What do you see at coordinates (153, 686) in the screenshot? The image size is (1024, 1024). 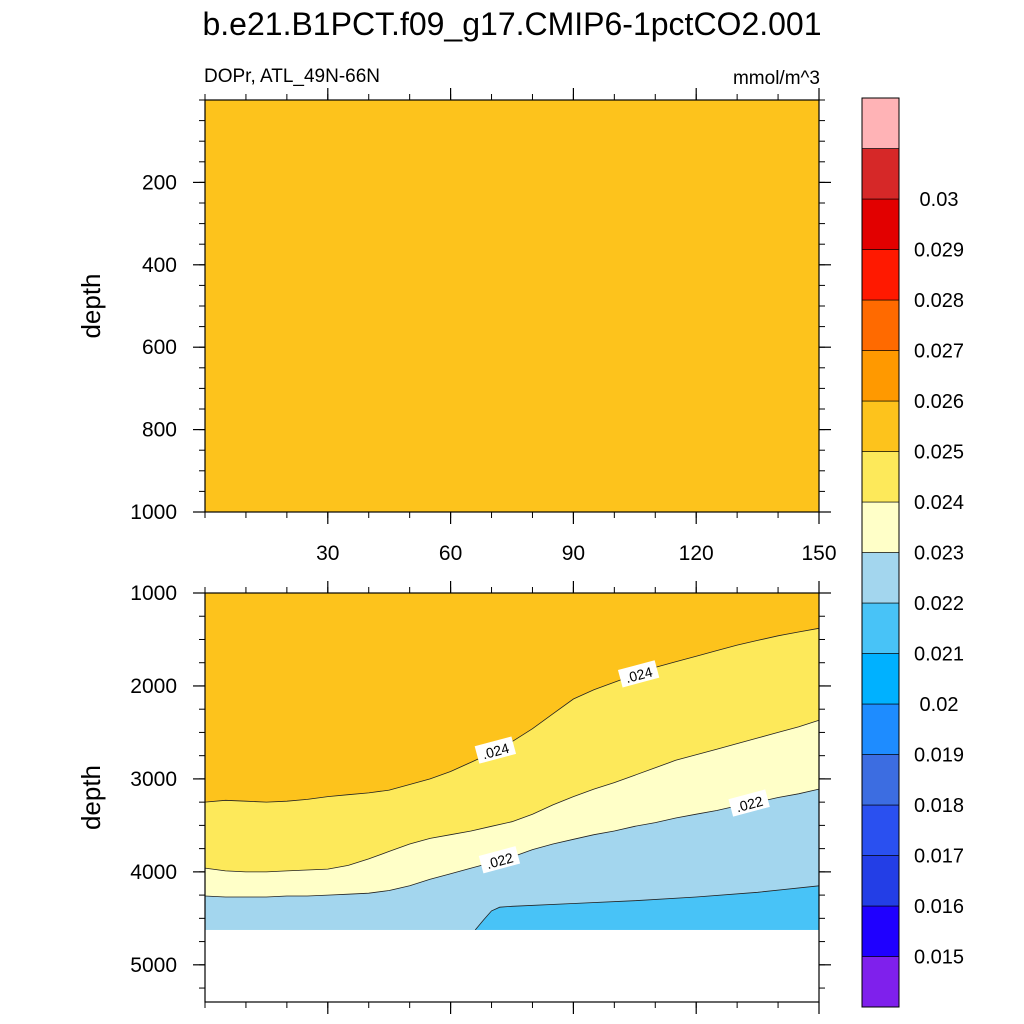 I see `lower-y-tick-label: 2000` at bounding box center [153, 686].